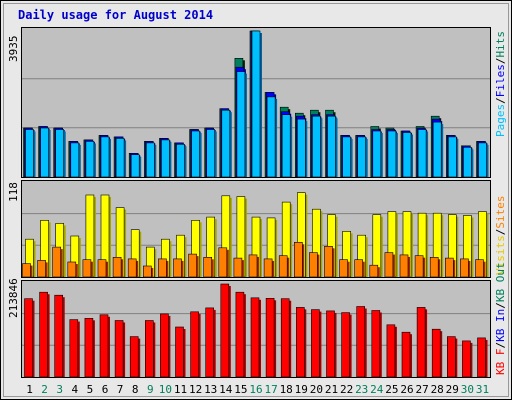 The image size is (512, 400). I want to click on x-axis-day-label: 17, so click(270, 389).